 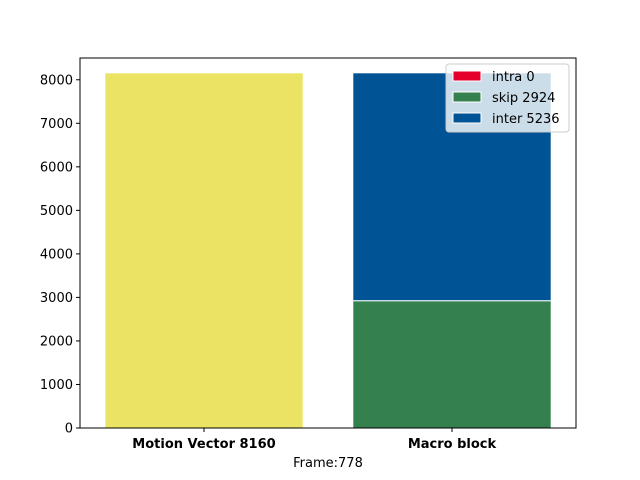 What do you see at coordinates (56, 167) in the screenshot?
I see `y-tick-label: 6000` at bounding box center [56, 167].